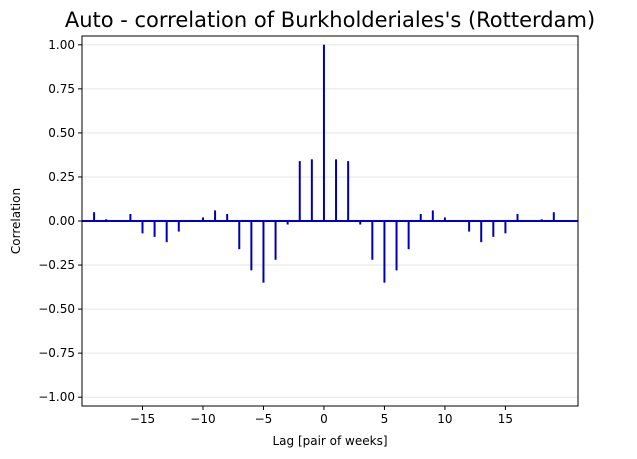 The image size is (637, 459). I want to click on y-tick-label-2: −0.50, so click(56, 309).